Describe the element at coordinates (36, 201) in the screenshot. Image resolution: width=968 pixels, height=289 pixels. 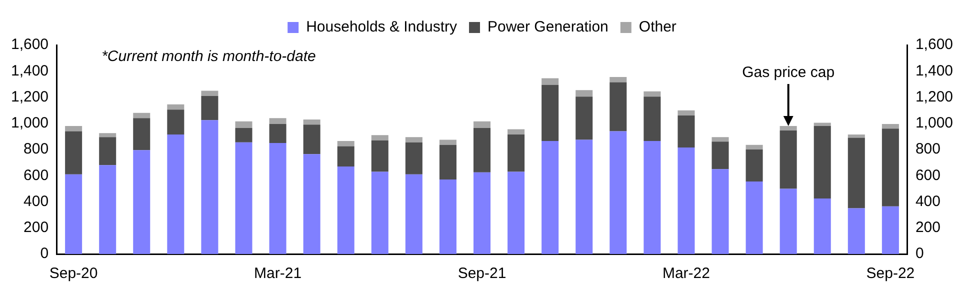
I see `y-tick-label: 400` at that location.